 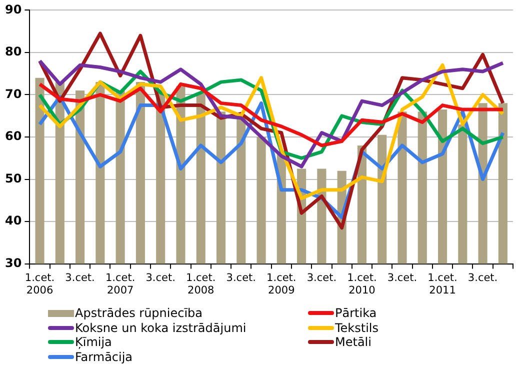 What do you see at coordinates (356, 313) in the screenshot?
I see `legend-label: Pārtika` at bounding box center [356, 313].